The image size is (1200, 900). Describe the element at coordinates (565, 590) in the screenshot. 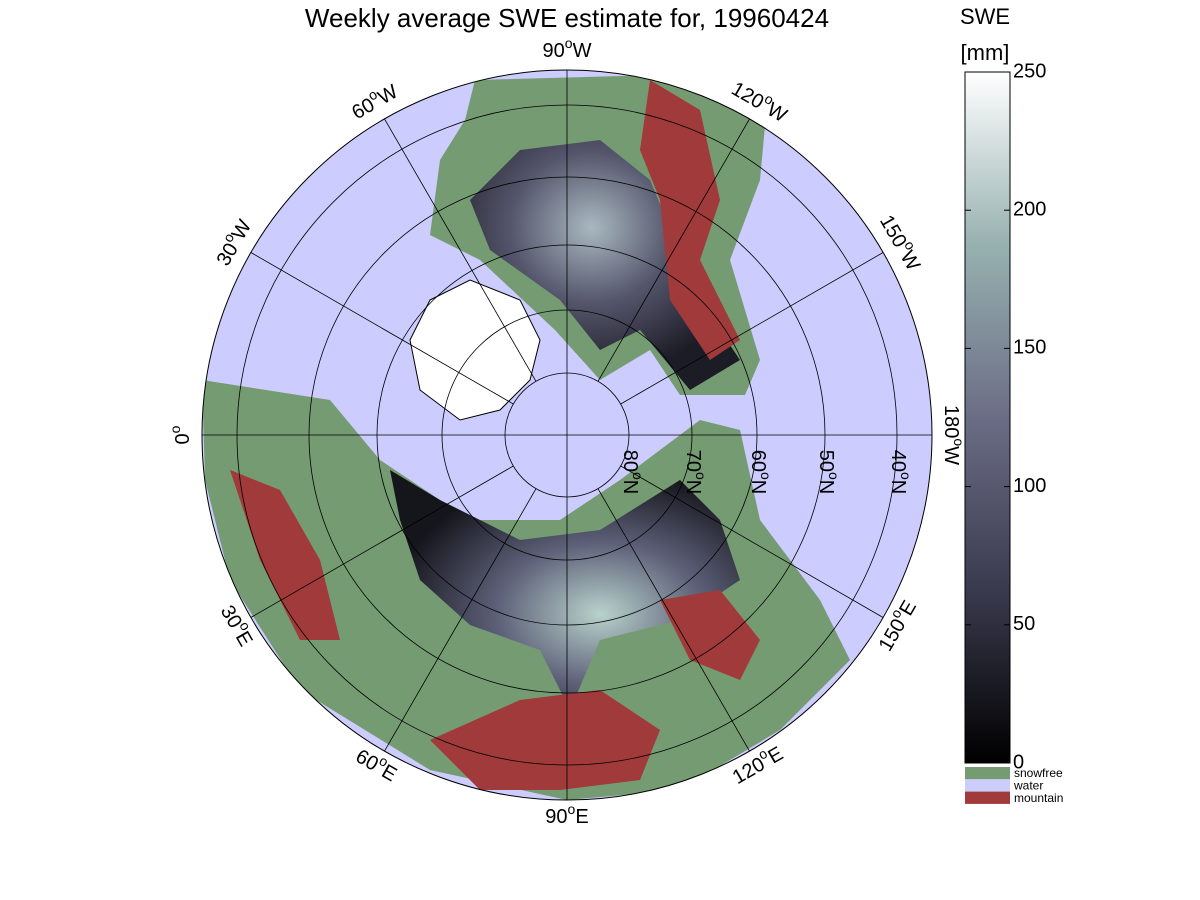

I see `snow-eurasia` at that location.